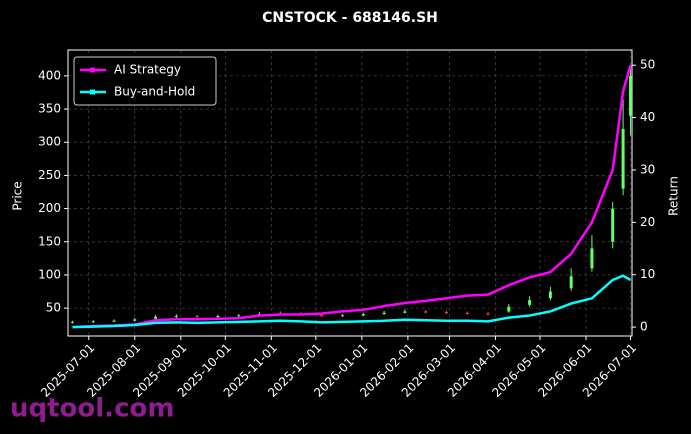 The width and height of the screenshot is (691, 434). I want to click on legend: AI Strategy Buy-and-Hold, so click(145, 81).